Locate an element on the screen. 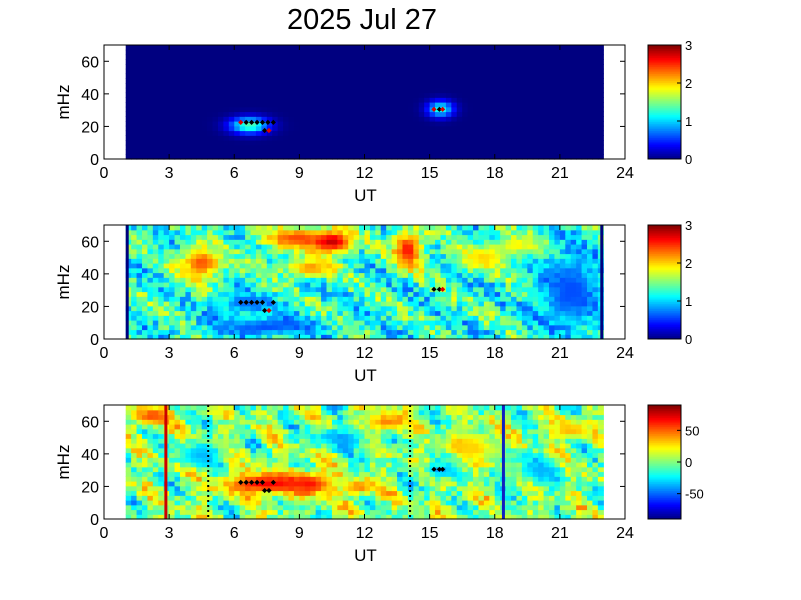 The height and width of the screenshot is (600, 801). y-tick-label: 0 is located at coordinates (94, 340).